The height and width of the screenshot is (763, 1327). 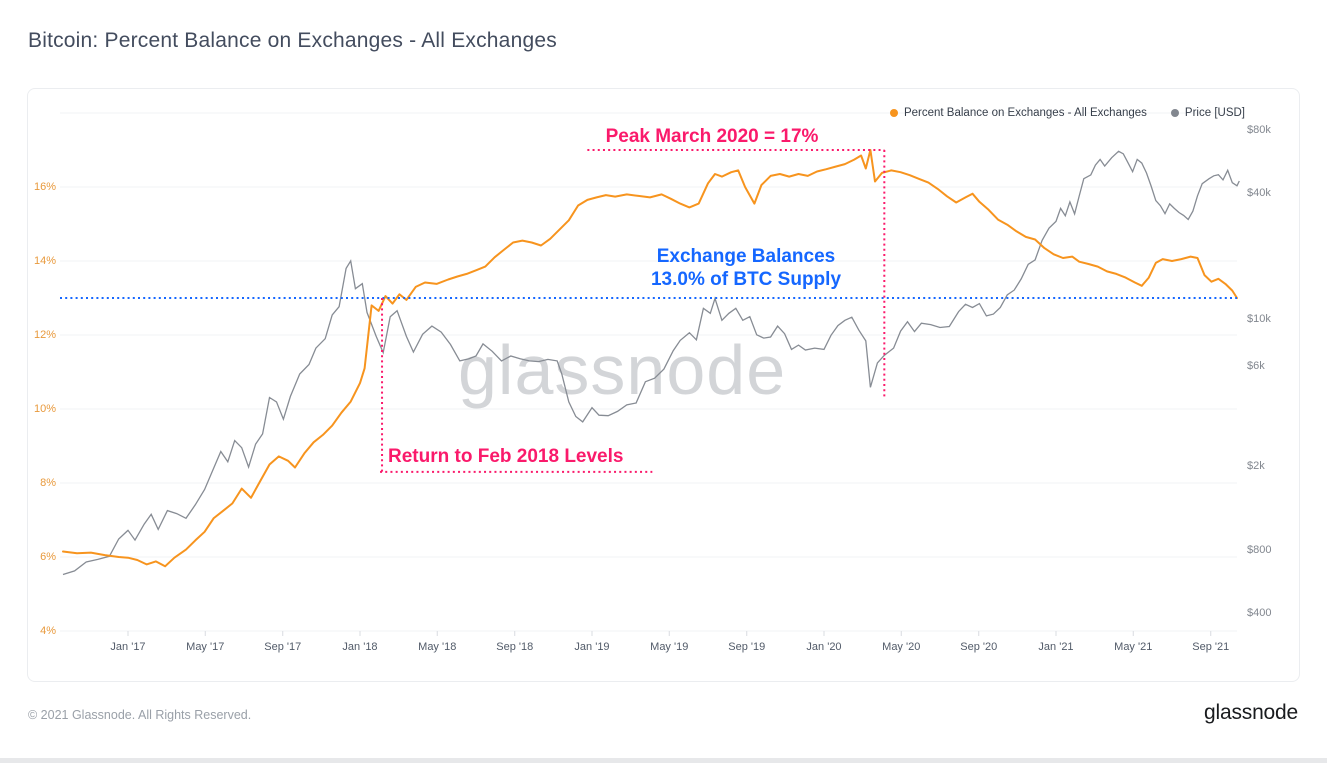 I want to click on x-axis-tick-label: May '21, so click(x=1133, y=647).